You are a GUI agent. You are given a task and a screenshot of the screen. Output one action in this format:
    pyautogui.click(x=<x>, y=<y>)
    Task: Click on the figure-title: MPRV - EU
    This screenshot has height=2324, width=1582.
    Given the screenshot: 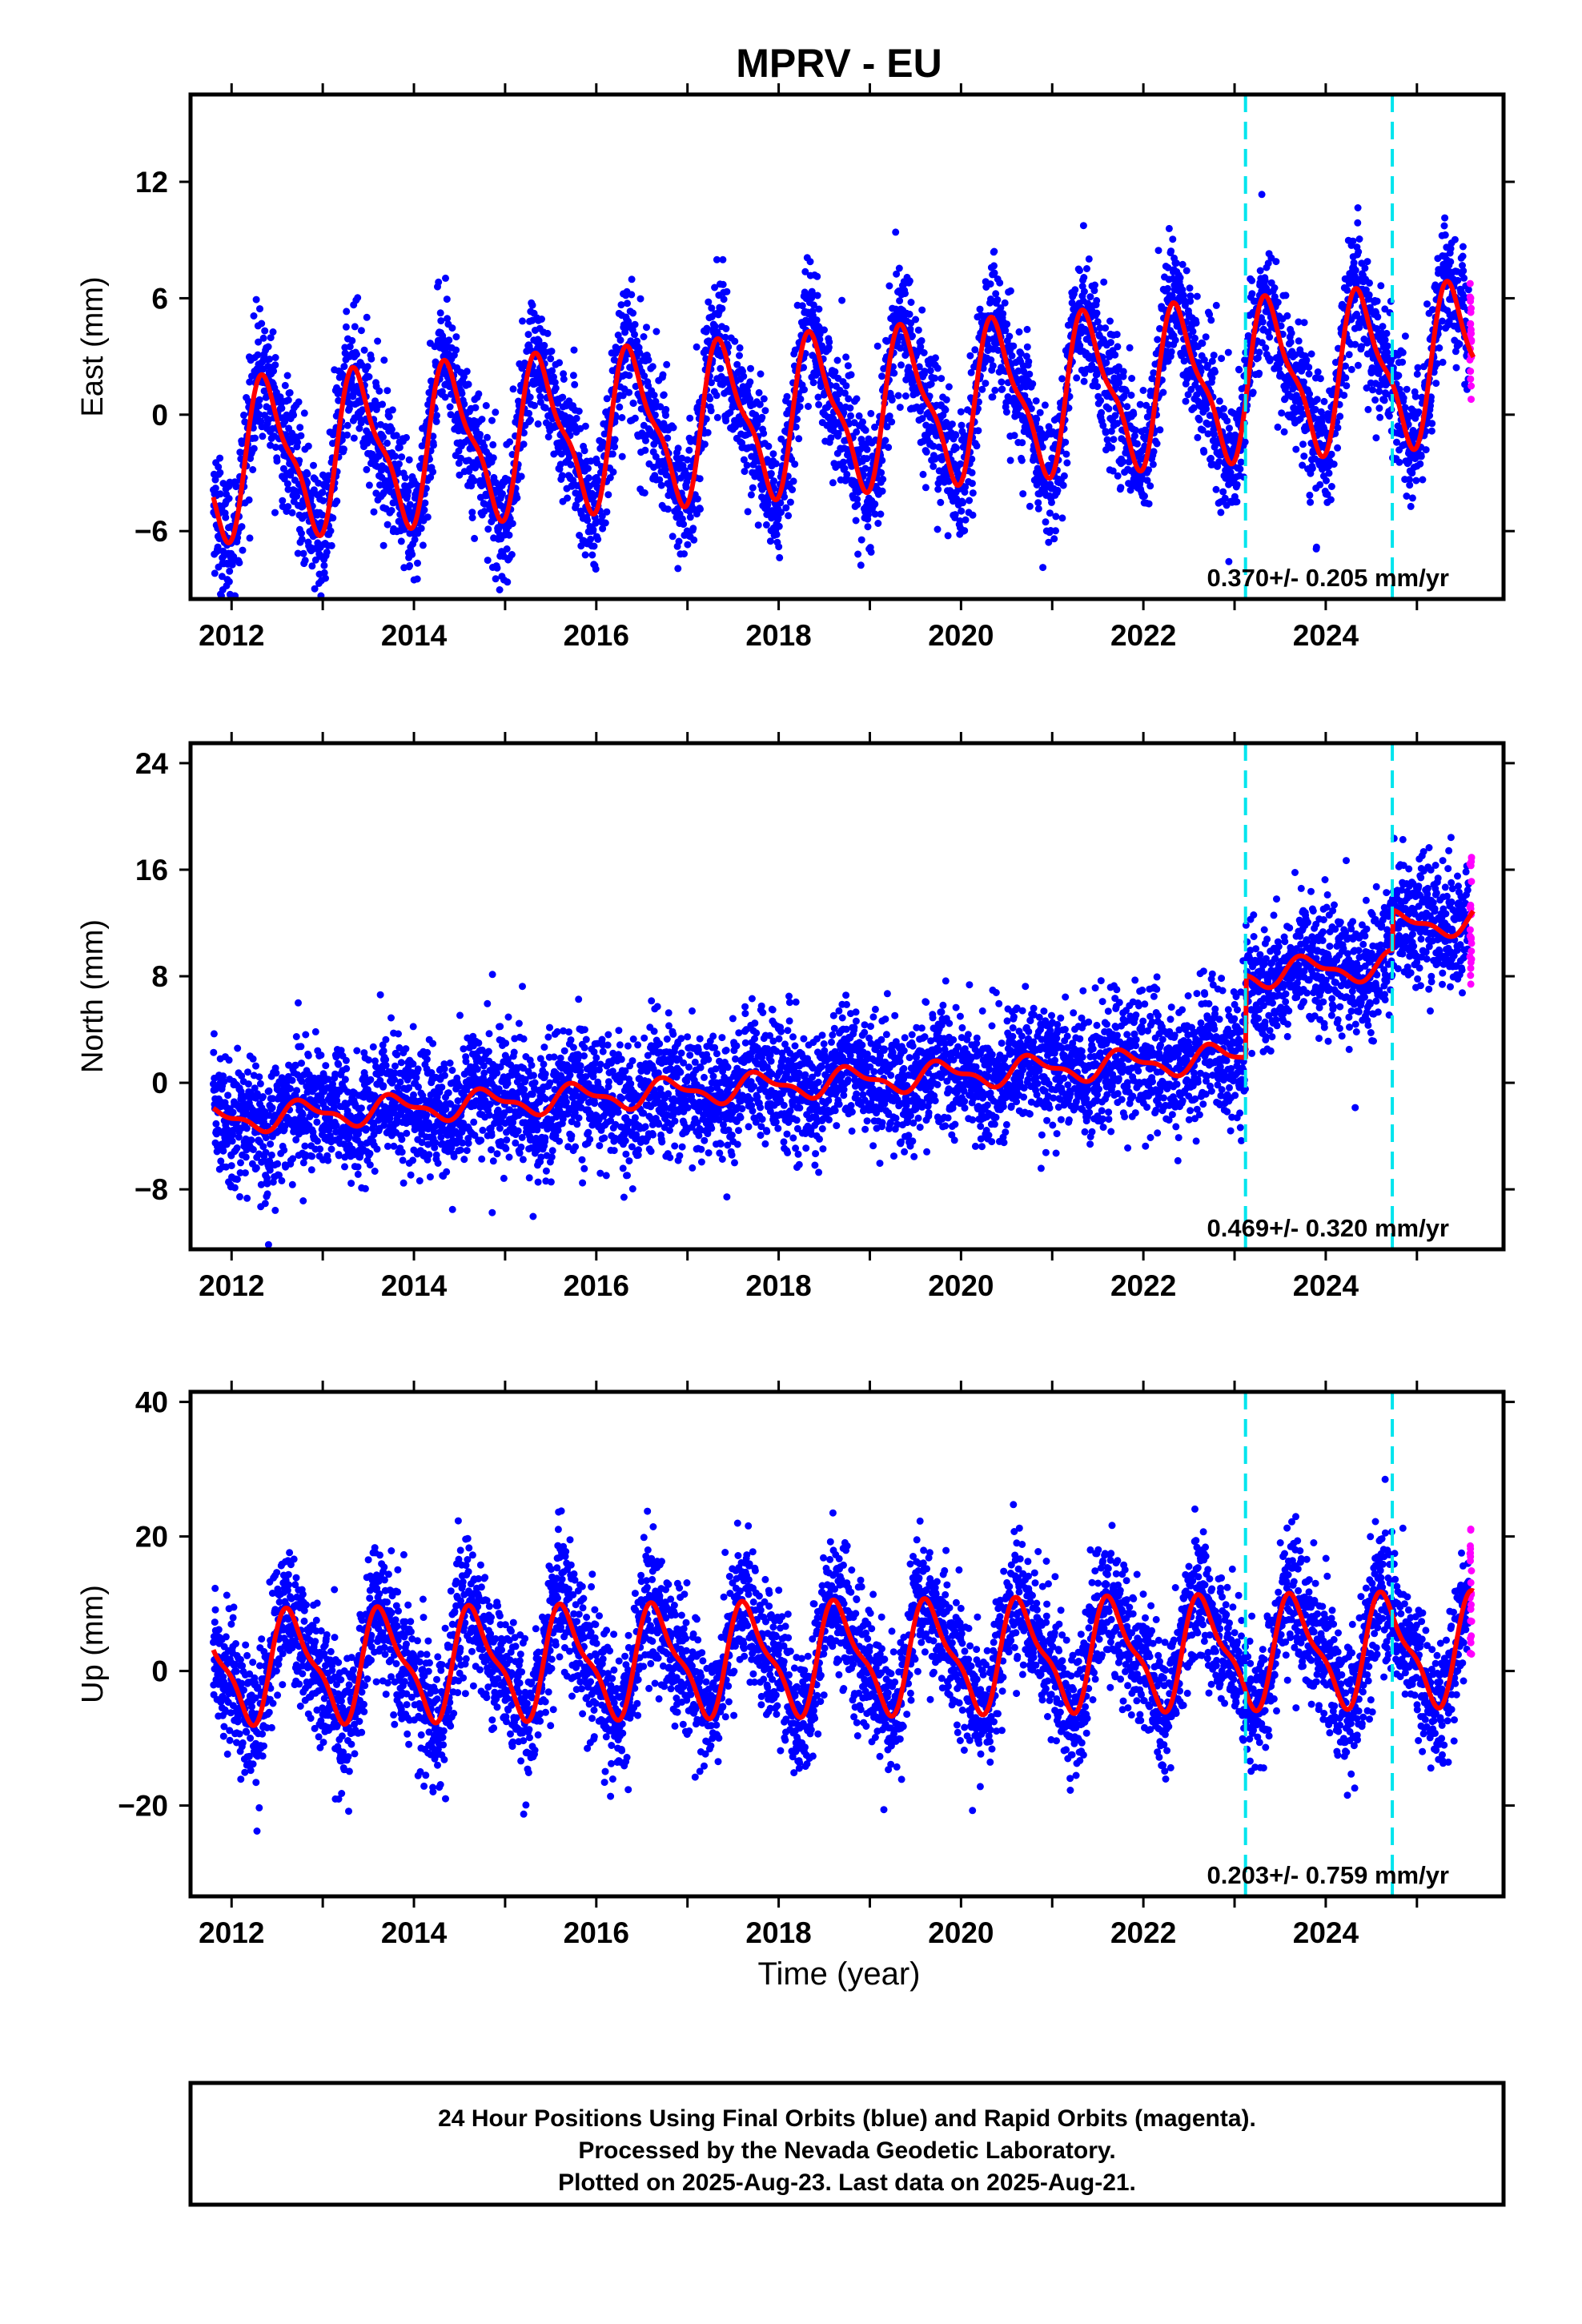 What is the action you would take?
    pyautogui.click(x=839, y=63)
    